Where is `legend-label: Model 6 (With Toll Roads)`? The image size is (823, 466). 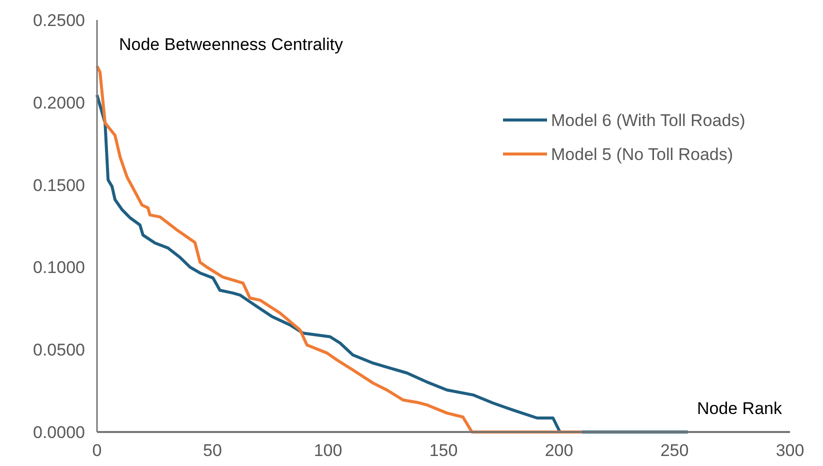 legend-label: Model 6 (With Toll Roads) is located at coordinates (648, 120).